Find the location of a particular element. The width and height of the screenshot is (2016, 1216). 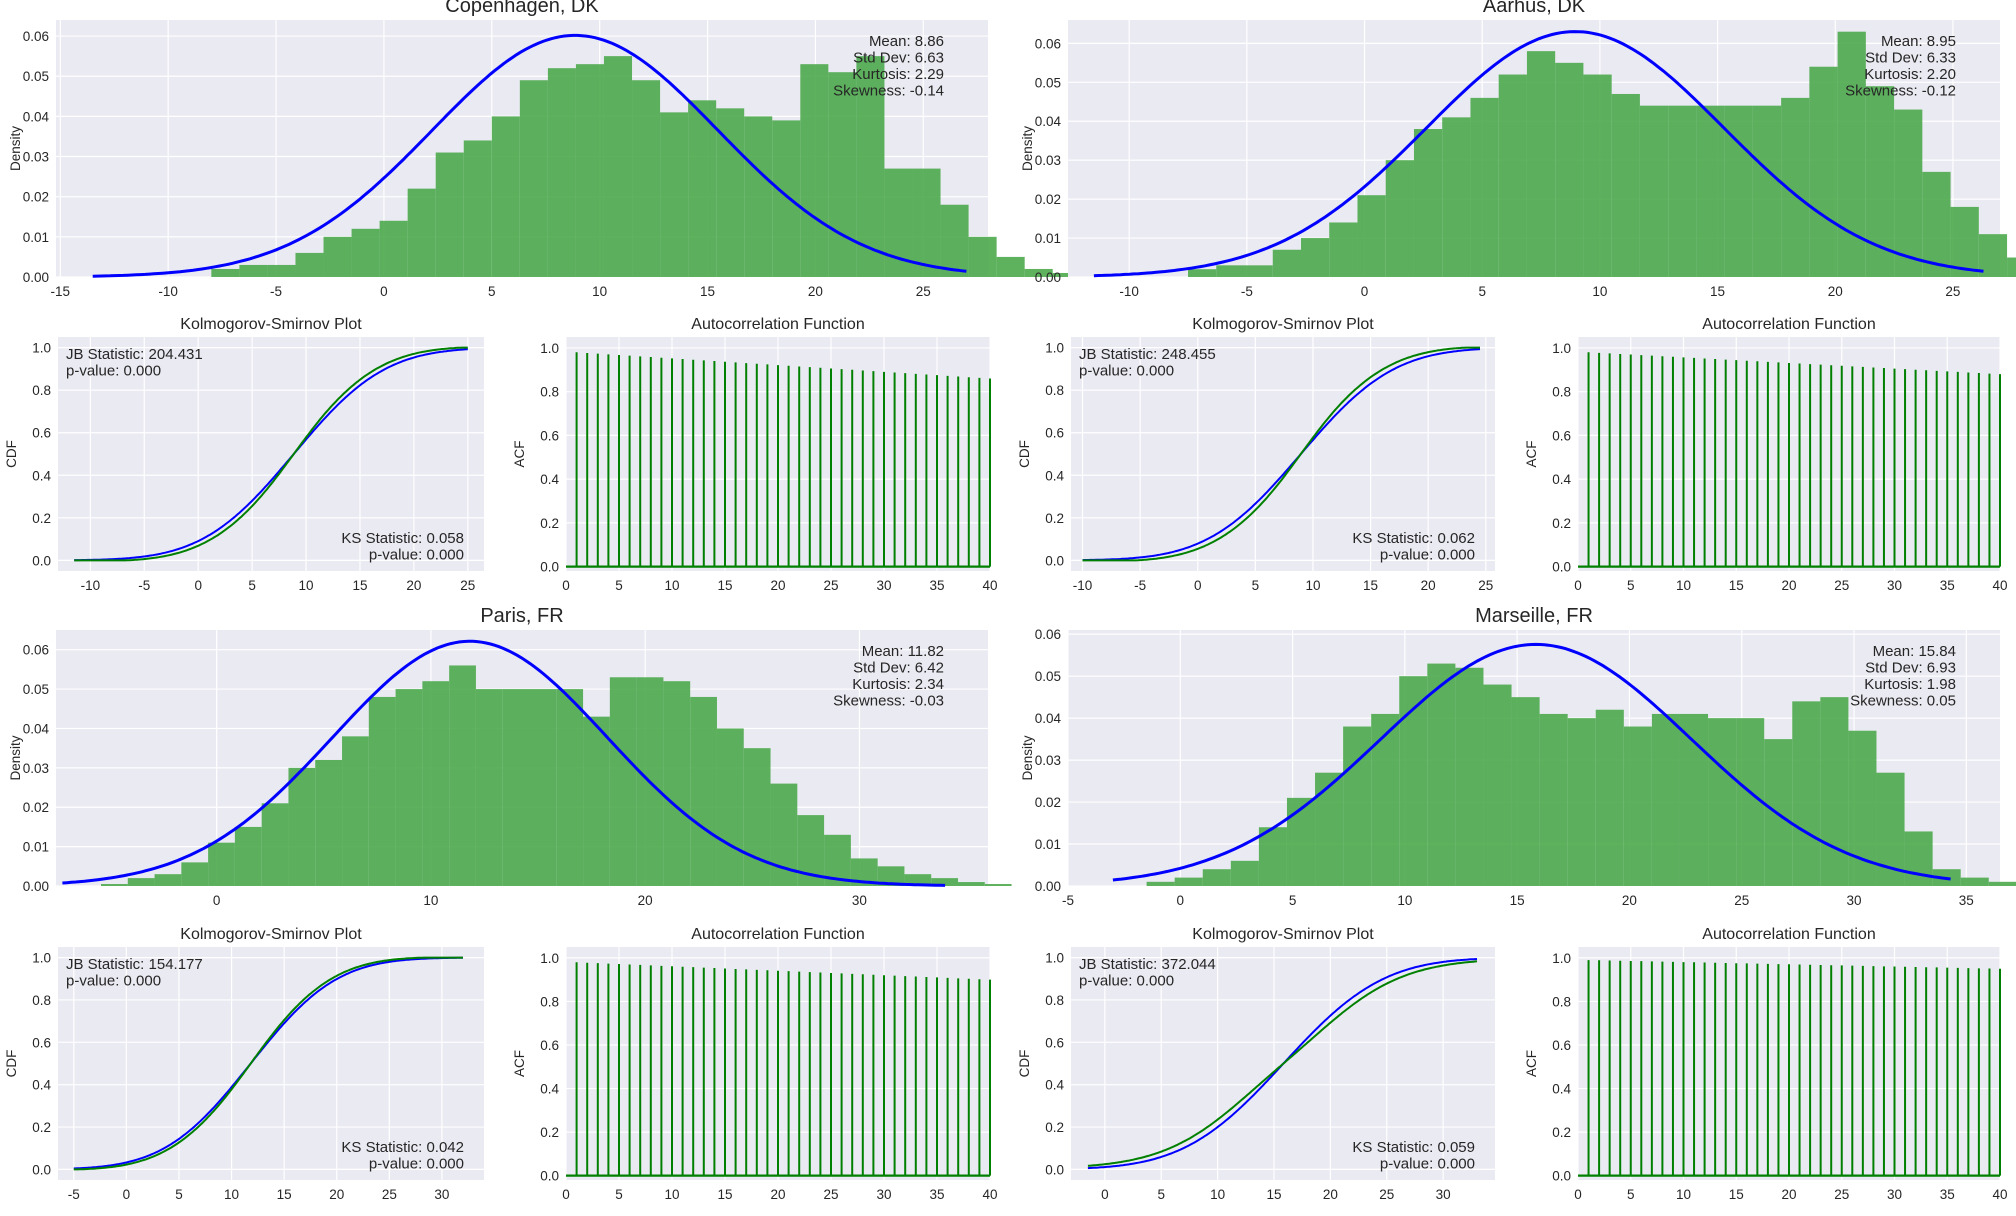

y-tick-label: 1.0 is located at coordinates (41, 348).